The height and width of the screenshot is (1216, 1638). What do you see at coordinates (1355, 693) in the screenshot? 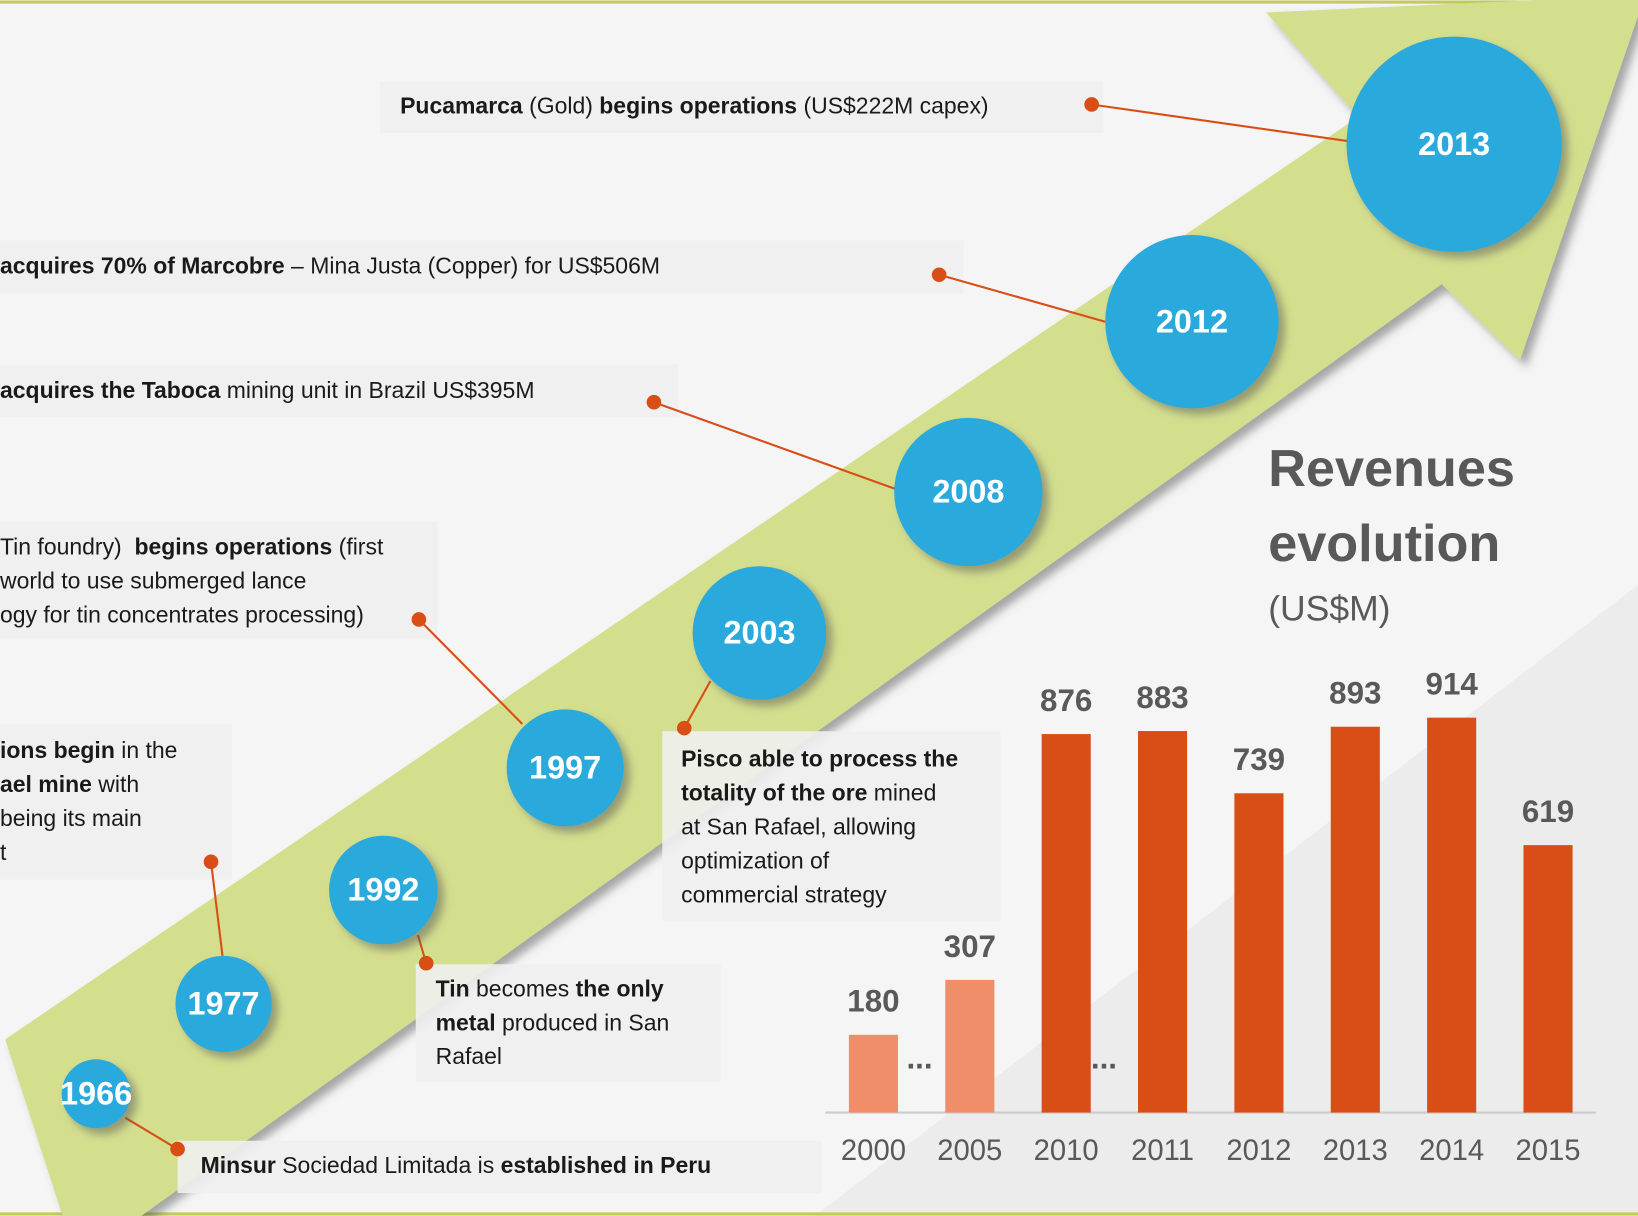
I see `value-label: 893` at bounding box center [1355, 693].